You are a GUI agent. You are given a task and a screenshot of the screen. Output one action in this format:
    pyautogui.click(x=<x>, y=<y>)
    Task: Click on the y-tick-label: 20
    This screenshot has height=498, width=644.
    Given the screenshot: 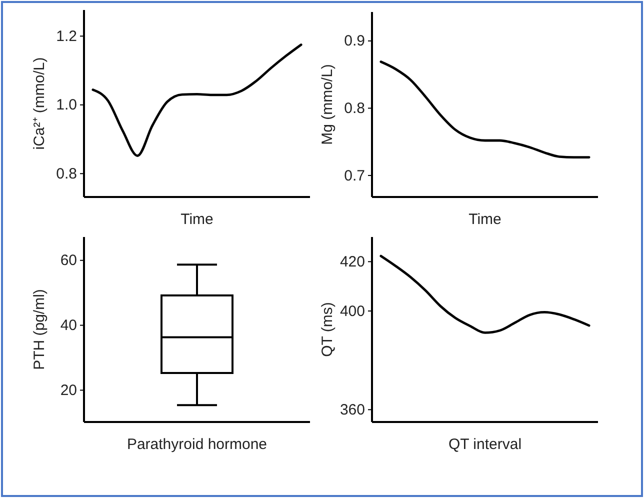 What is the action you would take?
    pyautogui.click(x=68, y=390)
    